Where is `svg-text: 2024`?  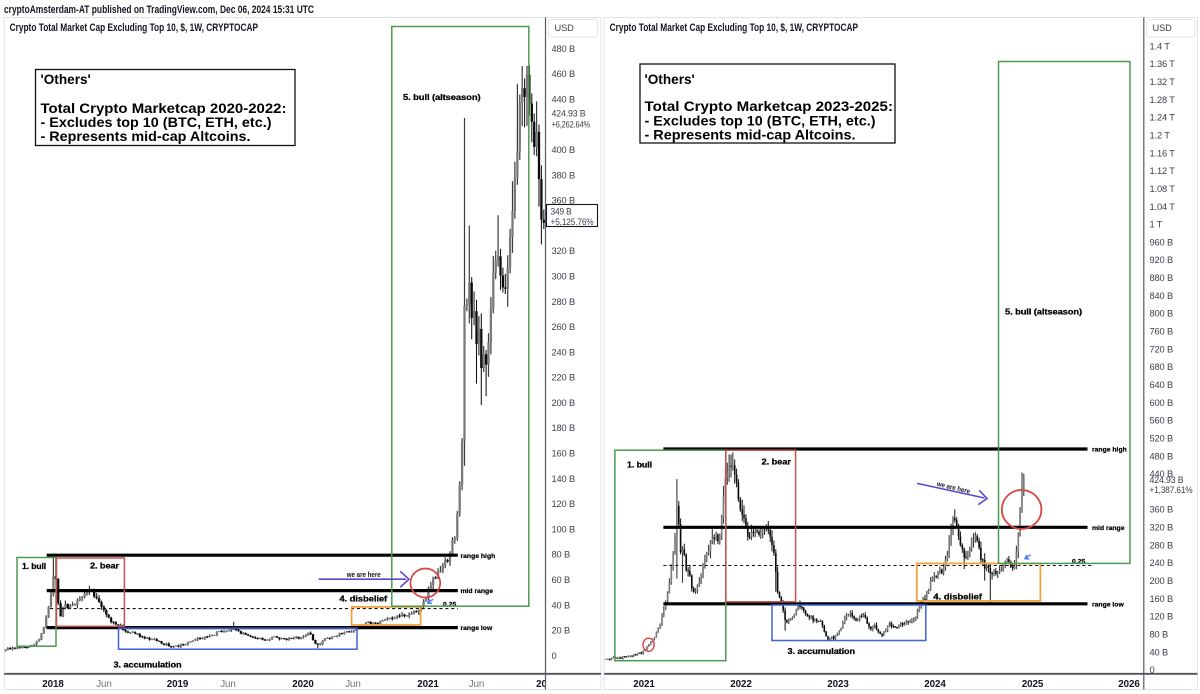 svg-text: 2024 is located at coordinates (935, 684).